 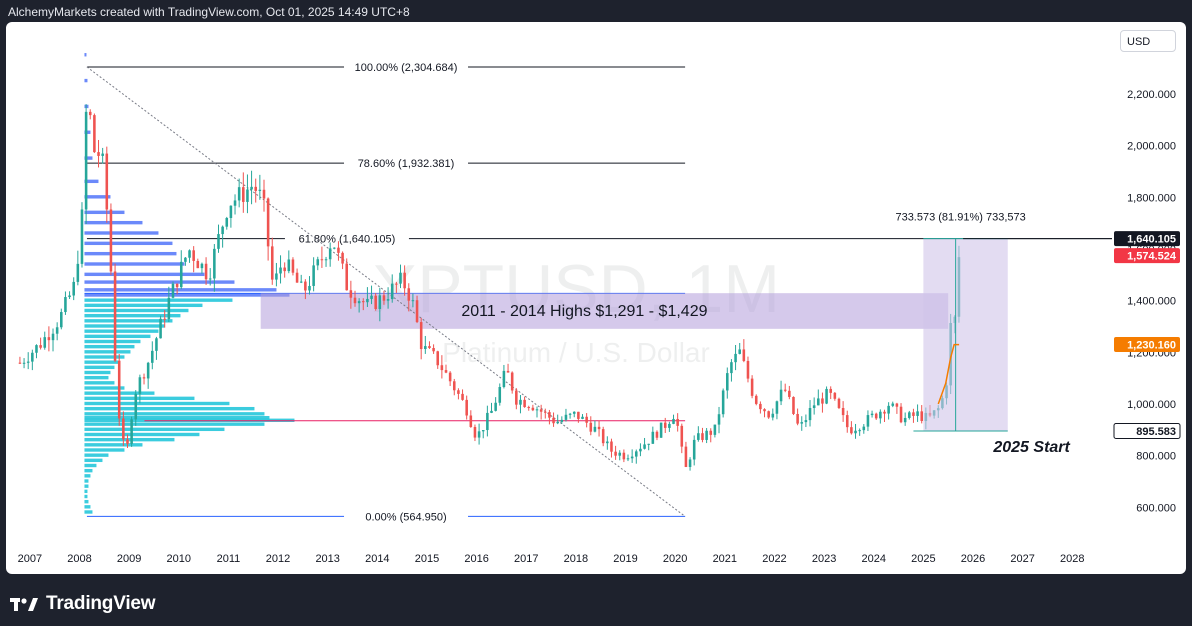 What do you see at coordinates (1151, 95) in the screenshot?
I see `price-axis-tick: 2,200.000` at bounding box center [1151, 95].